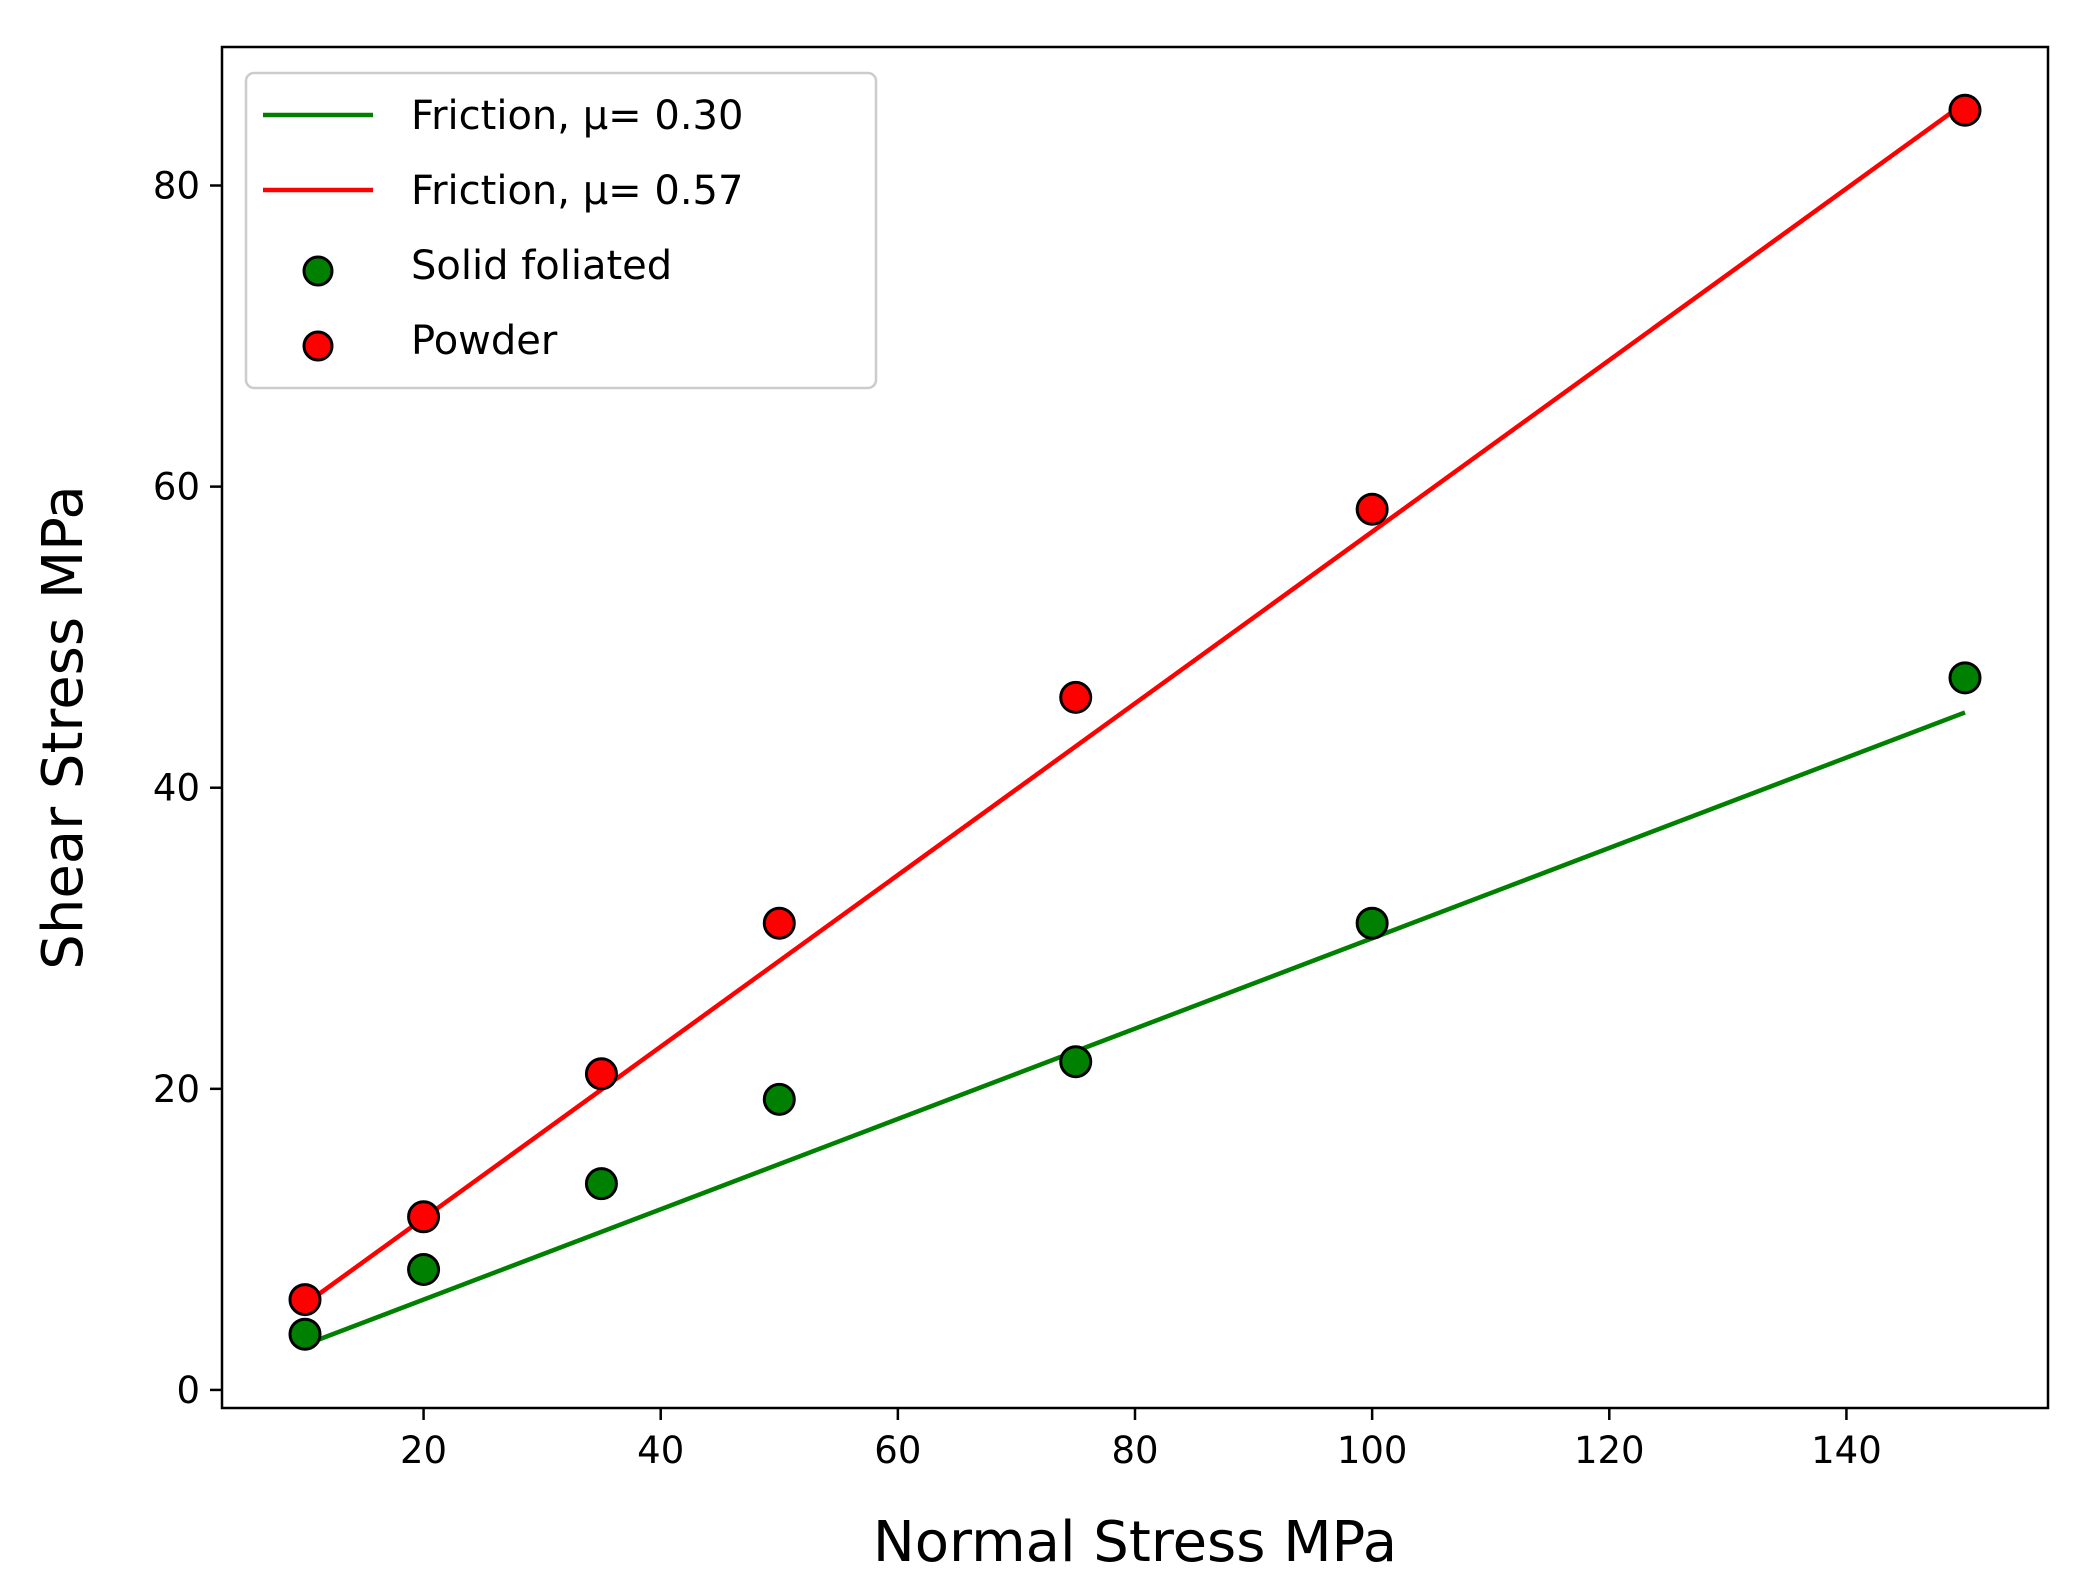 The height and width of the screenshot is (1579, 2085). Describe the element at coordinates (1134, 1450) in the screenshot. I see `x-tick-label: 80` at that location.